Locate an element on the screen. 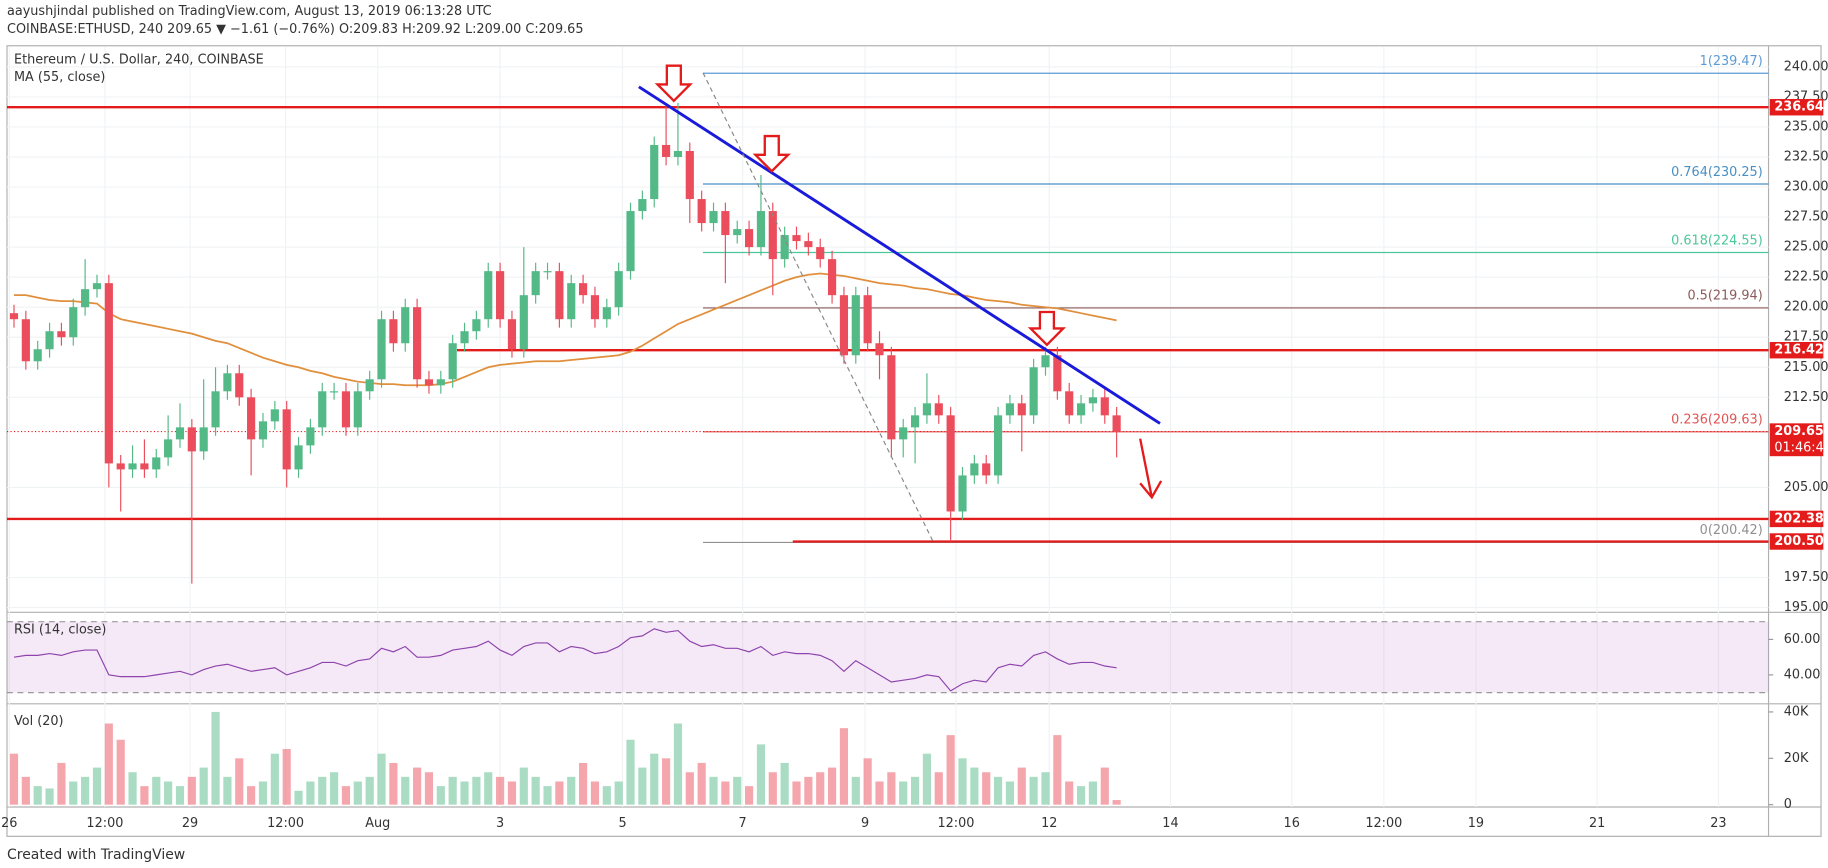 Image resolution: width=1828 pixels, height=868 pixels. x-tick-label: 14 is located at coordinates (1170, 823).